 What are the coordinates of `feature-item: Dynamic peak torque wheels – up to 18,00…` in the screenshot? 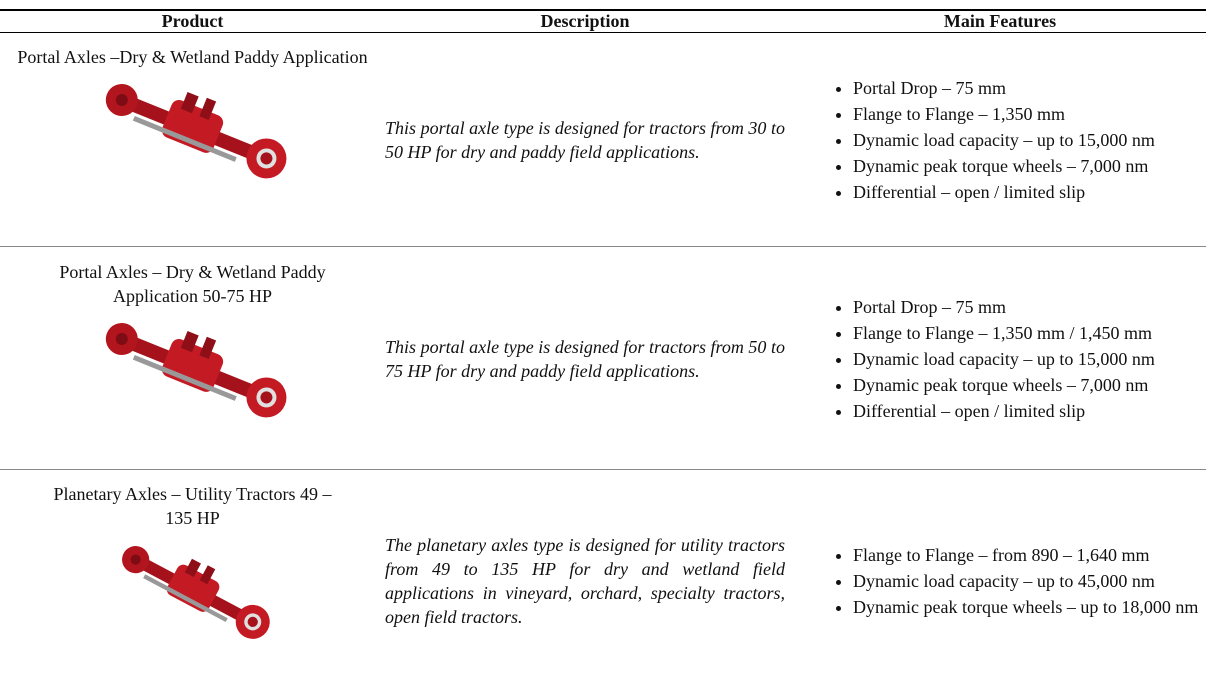 It's located at (1025, 607).